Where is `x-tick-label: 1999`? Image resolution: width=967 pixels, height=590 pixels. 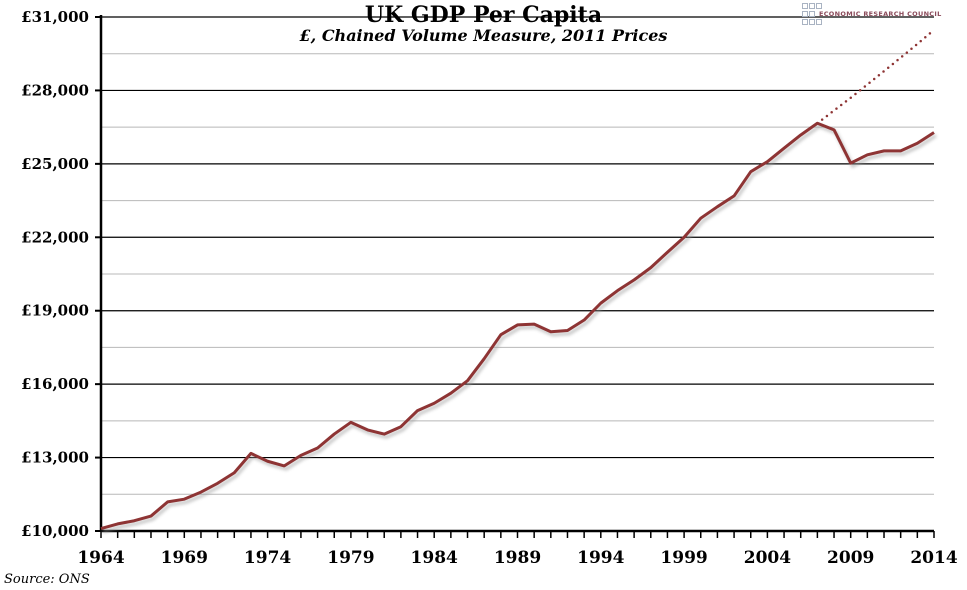
x-tick-label: 1999 is located at coordinates (683, 558).